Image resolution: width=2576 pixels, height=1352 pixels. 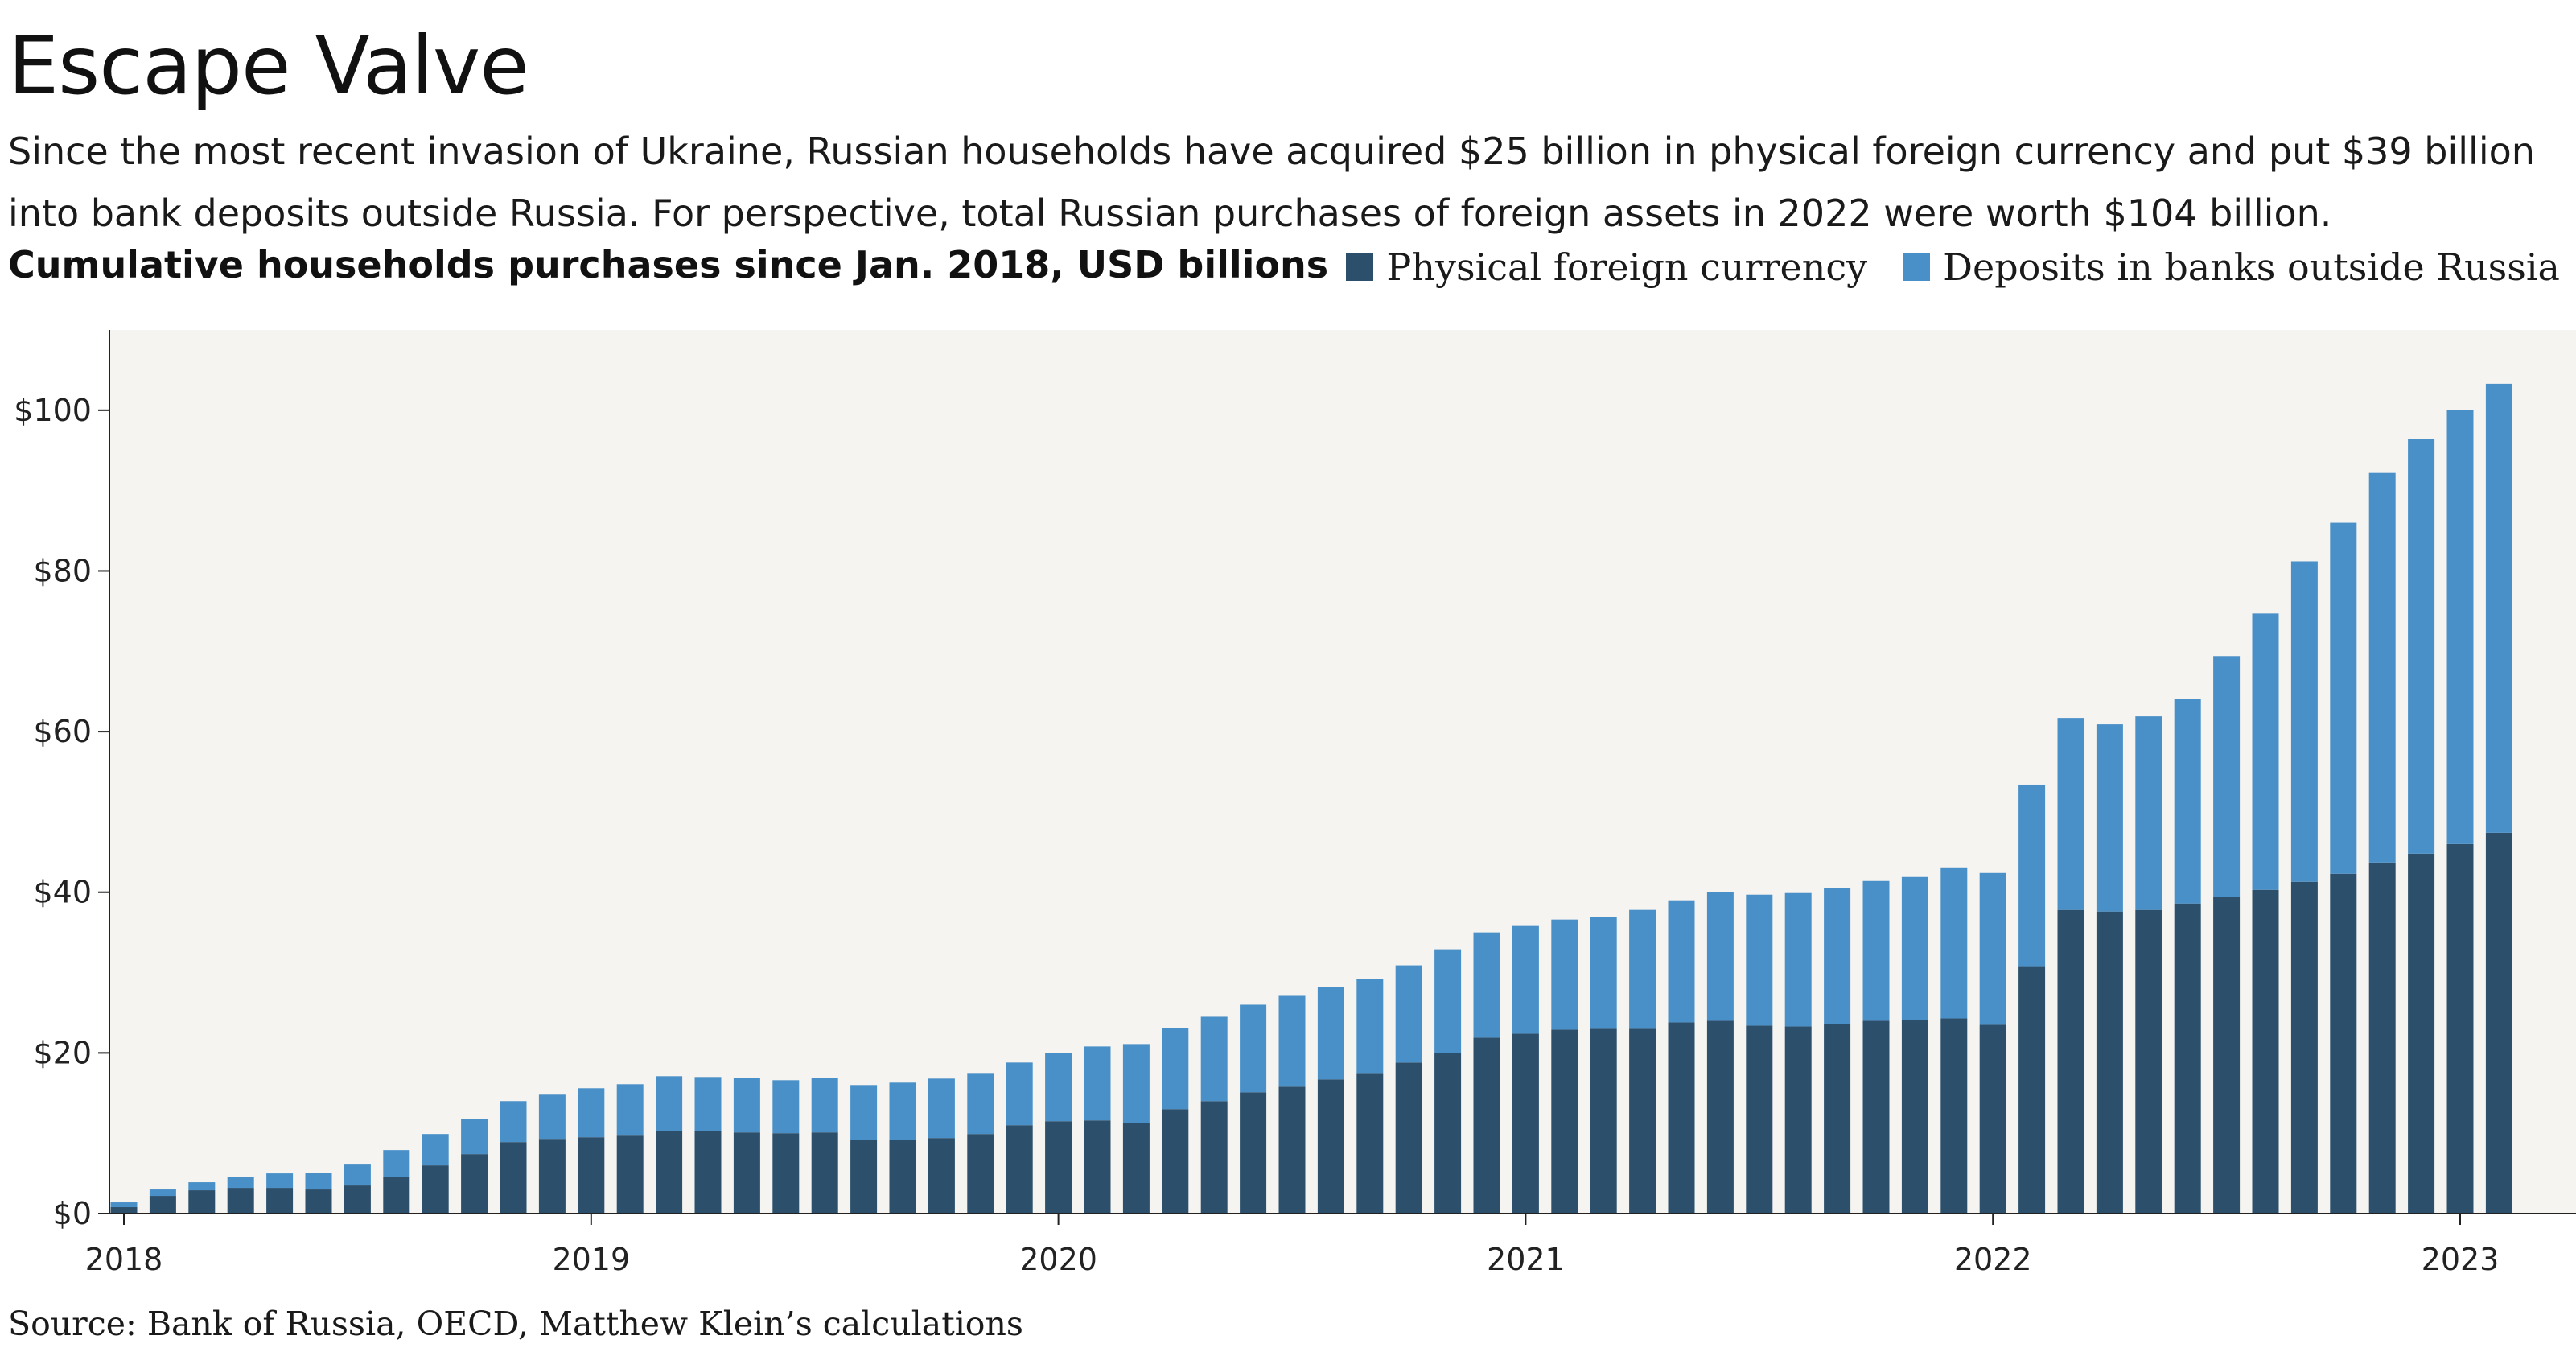 I want to click on x-tick-label-2020: 2020, so click(x=1058, y=1259).